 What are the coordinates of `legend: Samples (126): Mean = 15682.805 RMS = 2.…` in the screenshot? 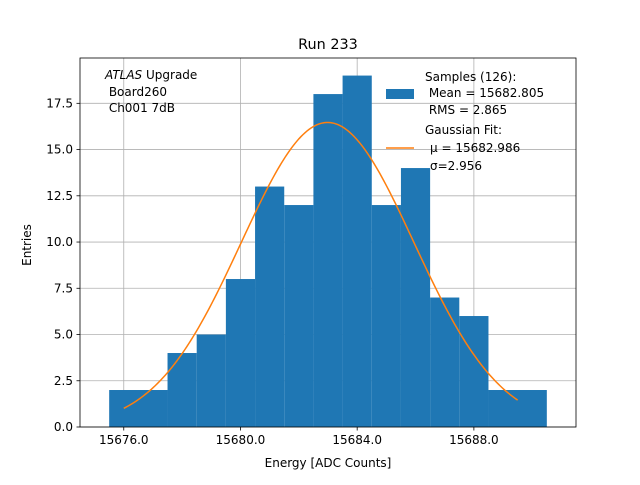 It's located at (465, 121).